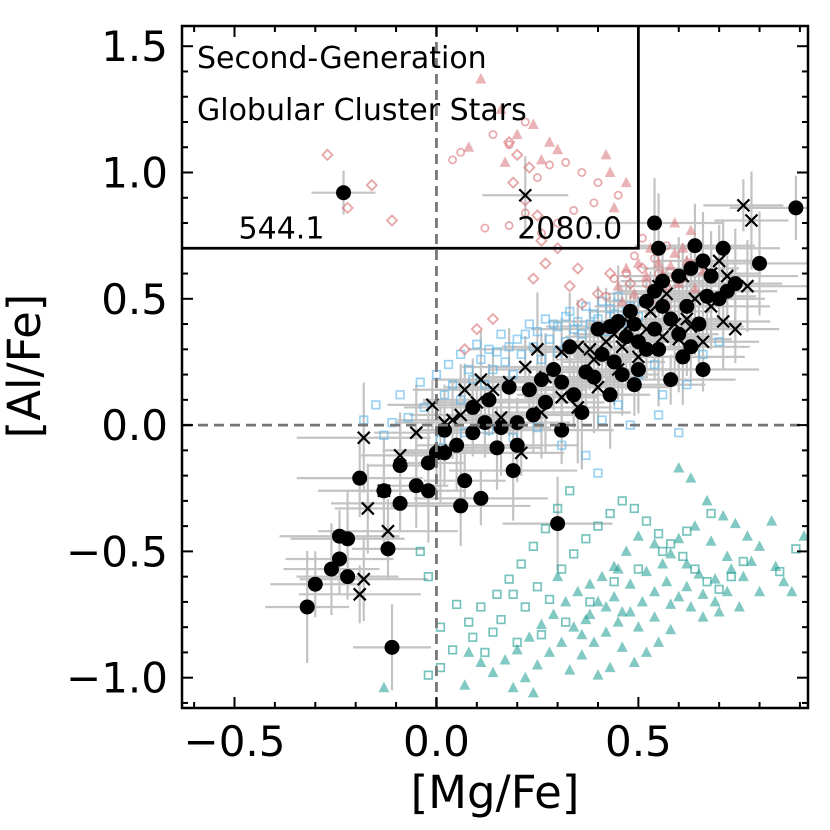  Describe the element at coordinates (495, 792) in the screenshot. I see `x-axis-label: [Mg/Fe]` at that location.